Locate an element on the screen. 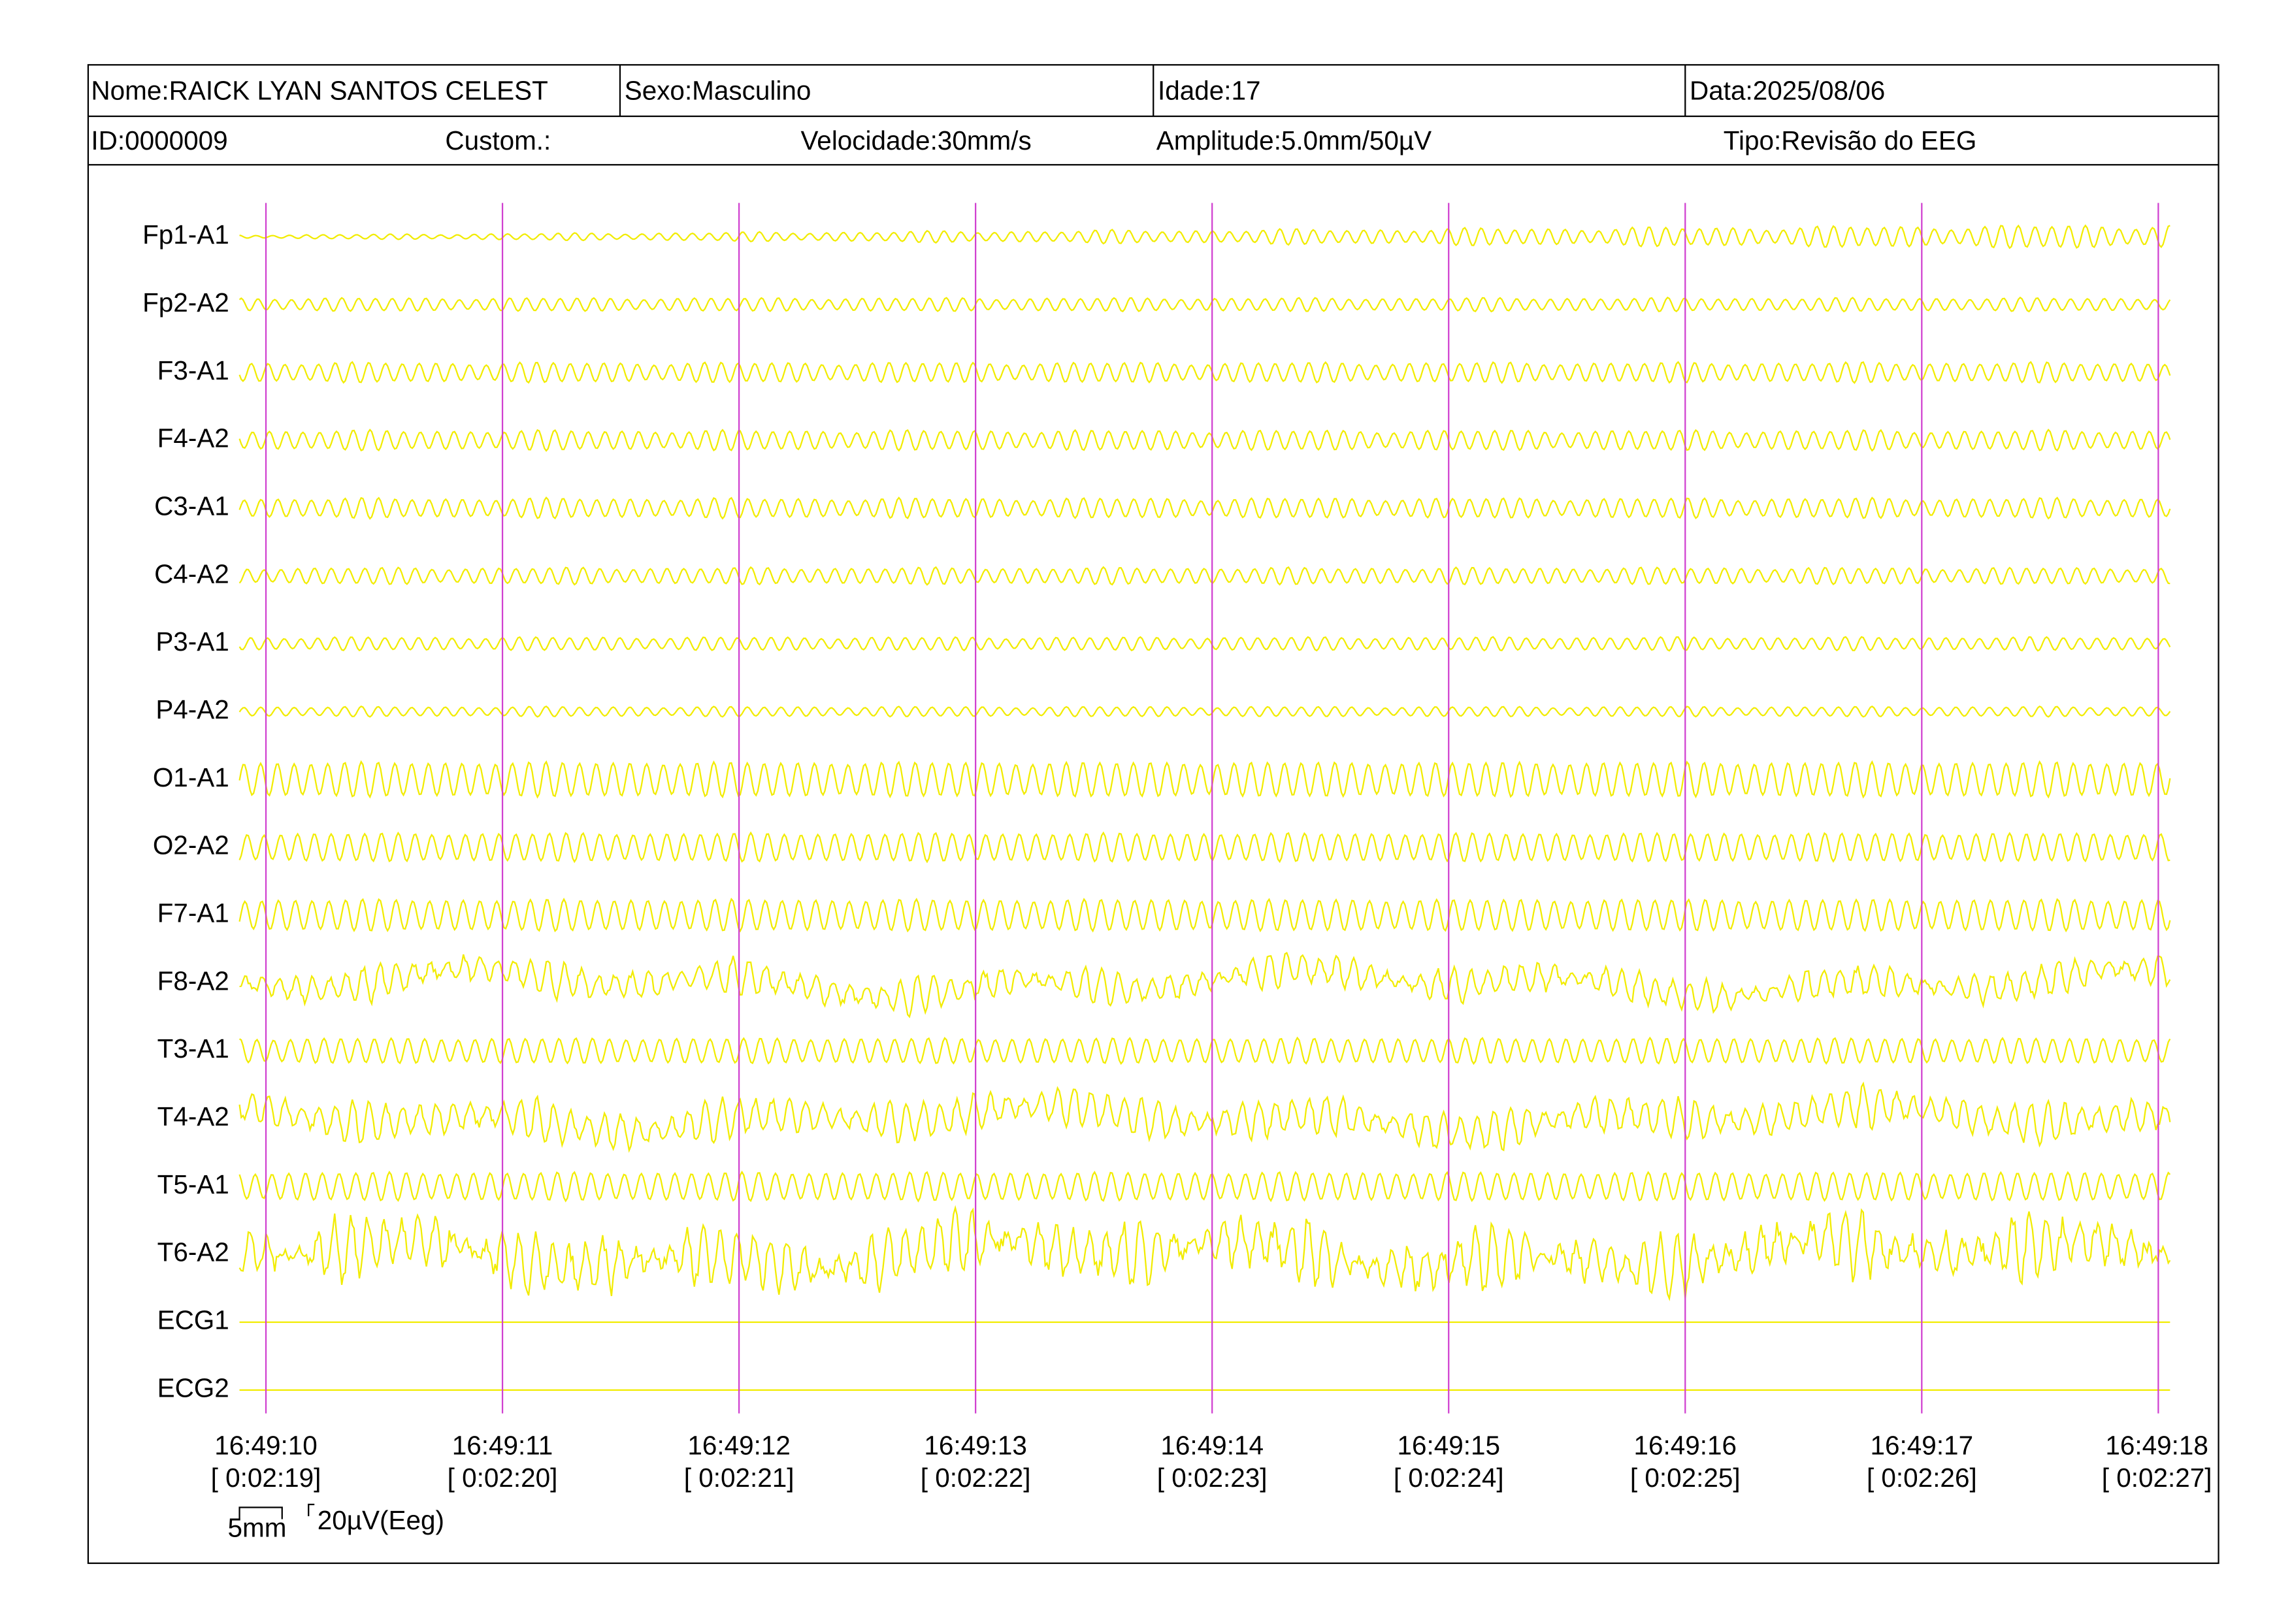  time-label: 16:49:18 is located at coordinates (2156, 1446).